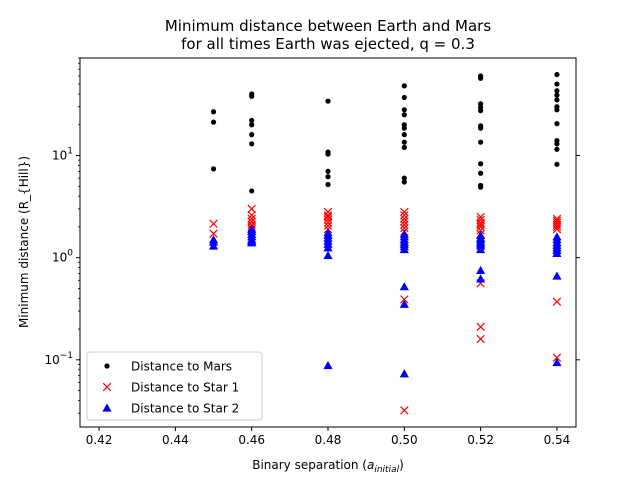 The image size is (640, 480). Describe the element at coordinates (328, 440) in the screenshot. I see `x-tick-label: 0.48` at that location.